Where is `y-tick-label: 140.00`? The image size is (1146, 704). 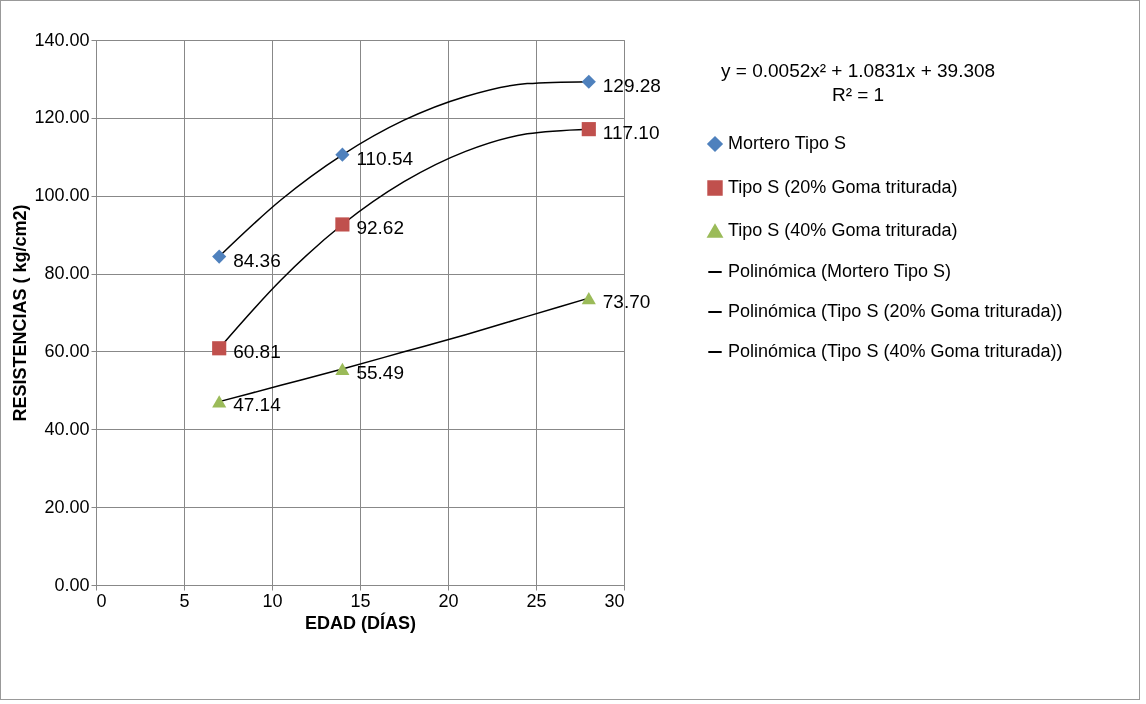 y-tick-label: 140.00 is located at coordinates (62, 39).